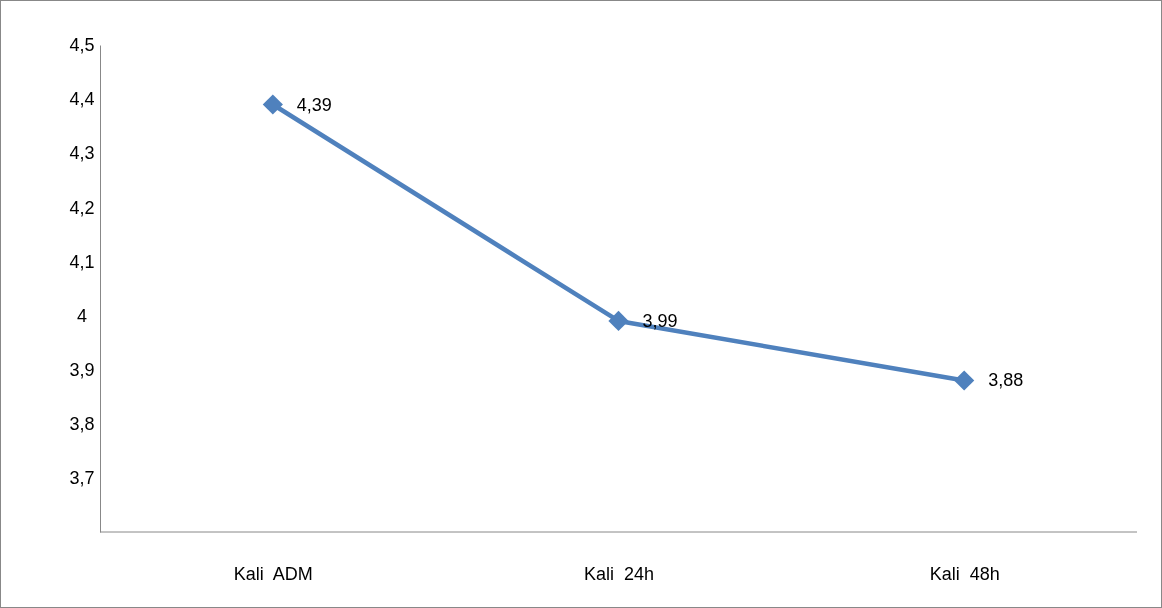 Image resolution: width=1162 pixels, height=608 pixels. I want to click on y-tick-label: 3,8, so click(82, 424).